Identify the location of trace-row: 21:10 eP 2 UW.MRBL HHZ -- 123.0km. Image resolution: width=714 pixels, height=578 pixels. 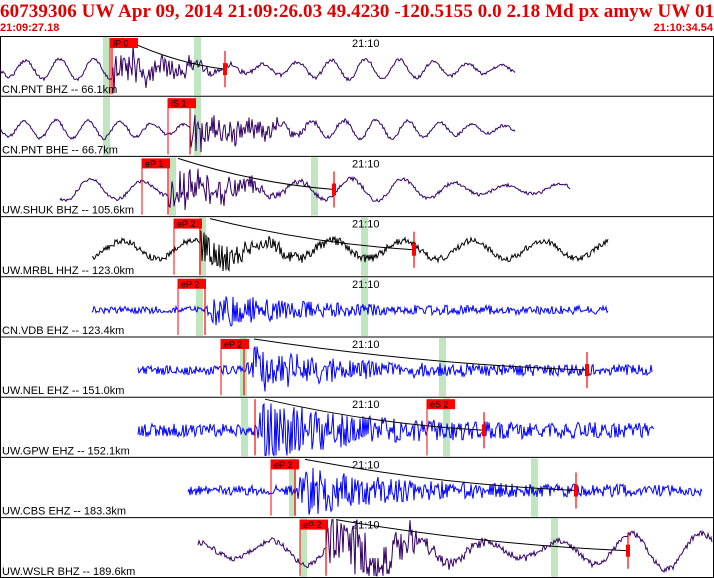
(357, 246).